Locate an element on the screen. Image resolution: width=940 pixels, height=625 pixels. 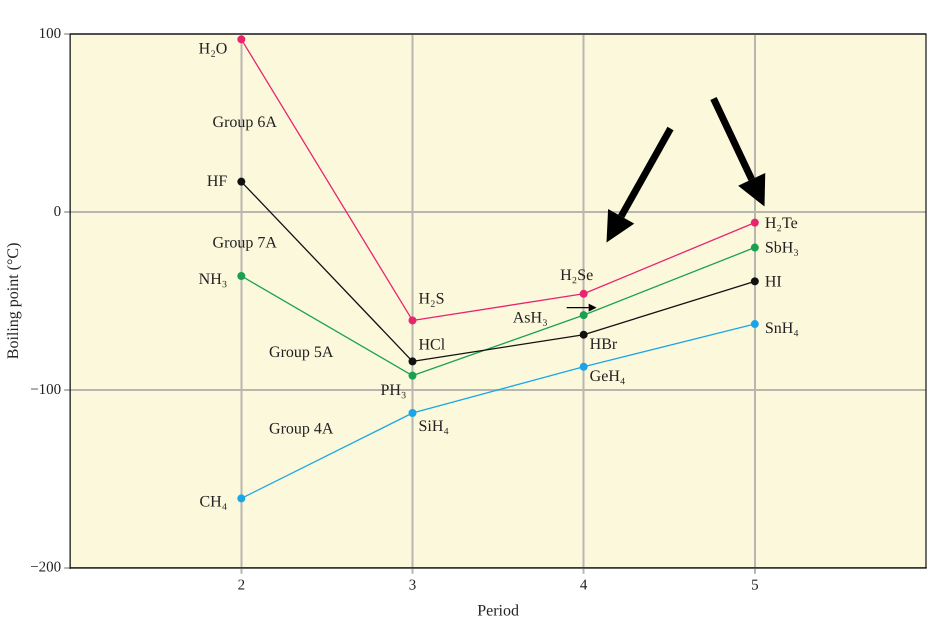
annotation: AsH₃ is located at coordinates (530, 317).